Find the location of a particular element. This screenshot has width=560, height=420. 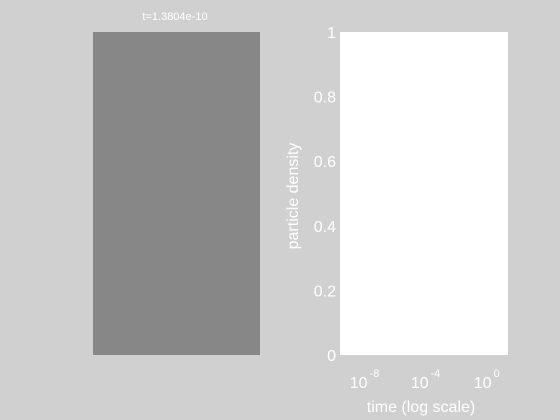

y-tick-label: 0.8 is located at coordinates (325, 98).